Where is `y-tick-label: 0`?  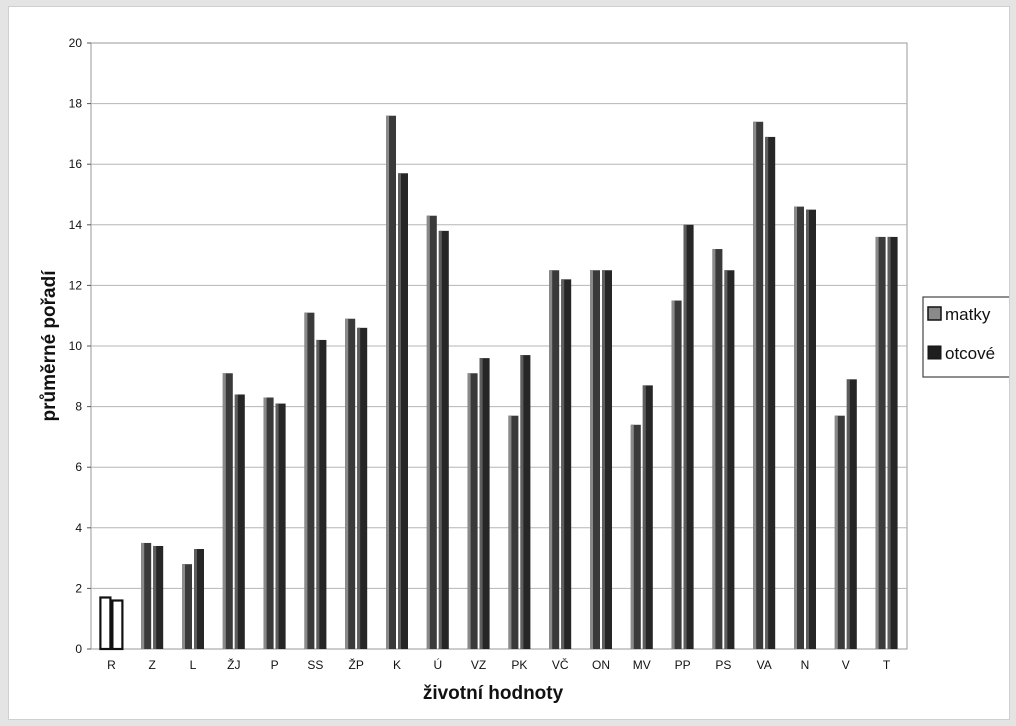 y-tick-label: 0 is located at coordinates (78, 649).